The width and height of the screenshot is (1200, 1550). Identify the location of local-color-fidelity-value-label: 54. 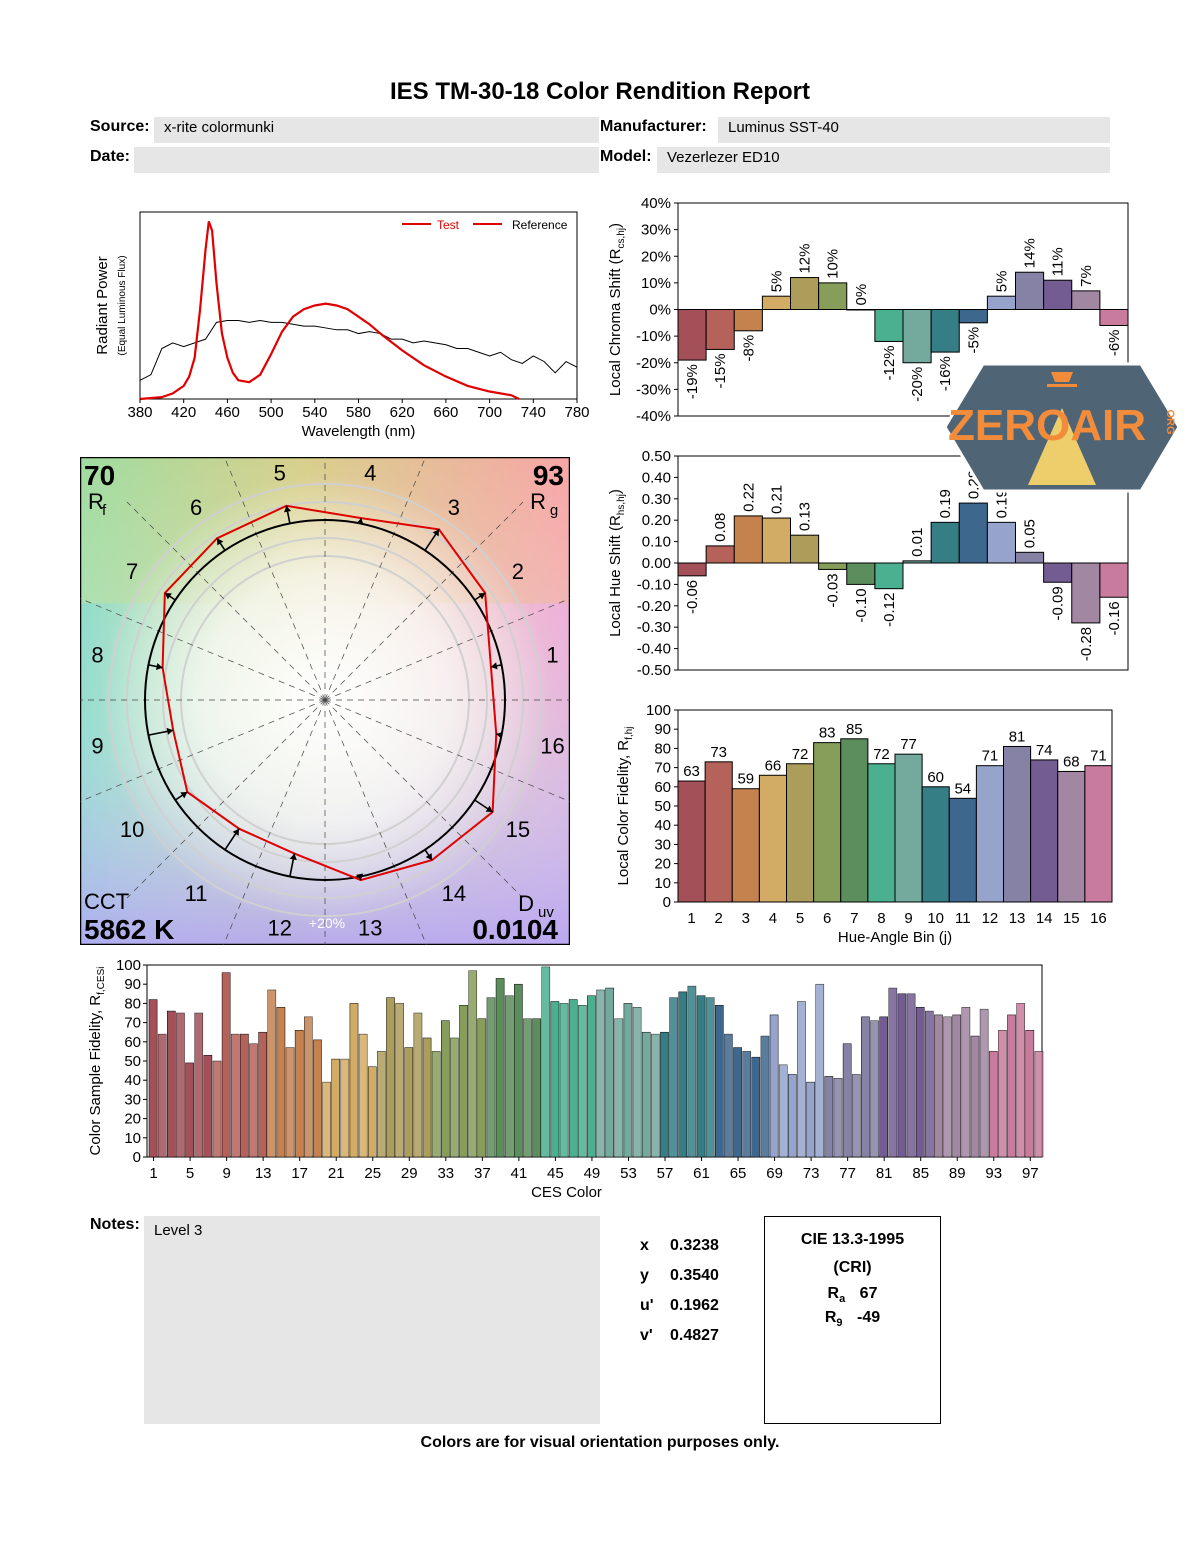
(962, 788).